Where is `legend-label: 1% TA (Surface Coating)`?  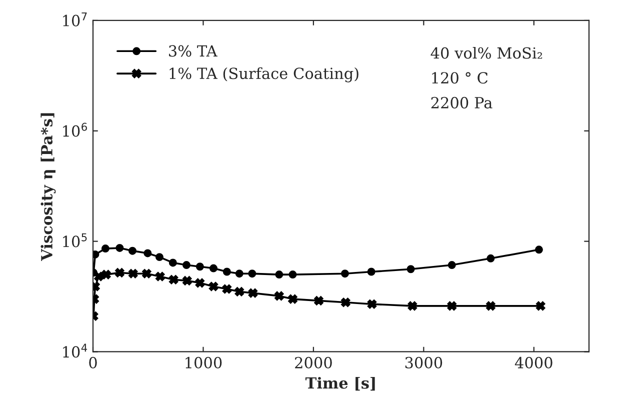
legend-label: 1% TA (Surface Coating) is located at coordinates (264, 74).